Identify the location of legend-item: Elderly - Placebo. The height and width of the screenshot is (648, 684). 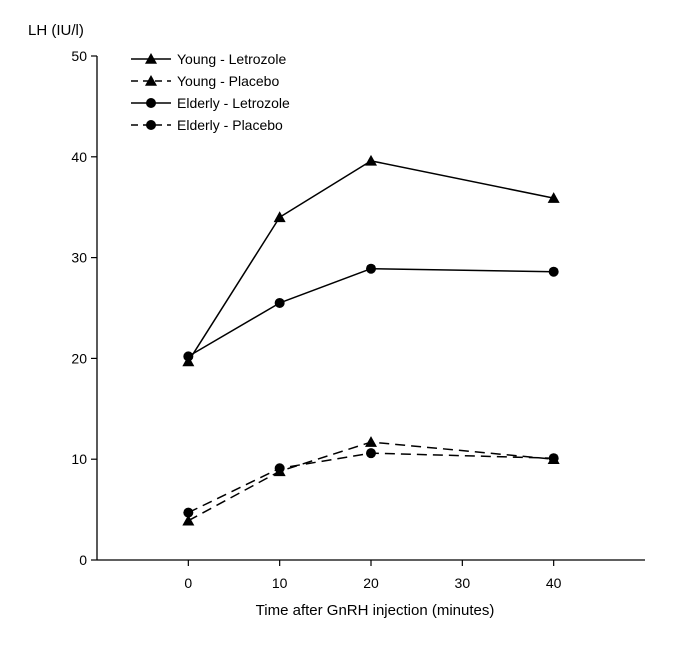
(207, 125).